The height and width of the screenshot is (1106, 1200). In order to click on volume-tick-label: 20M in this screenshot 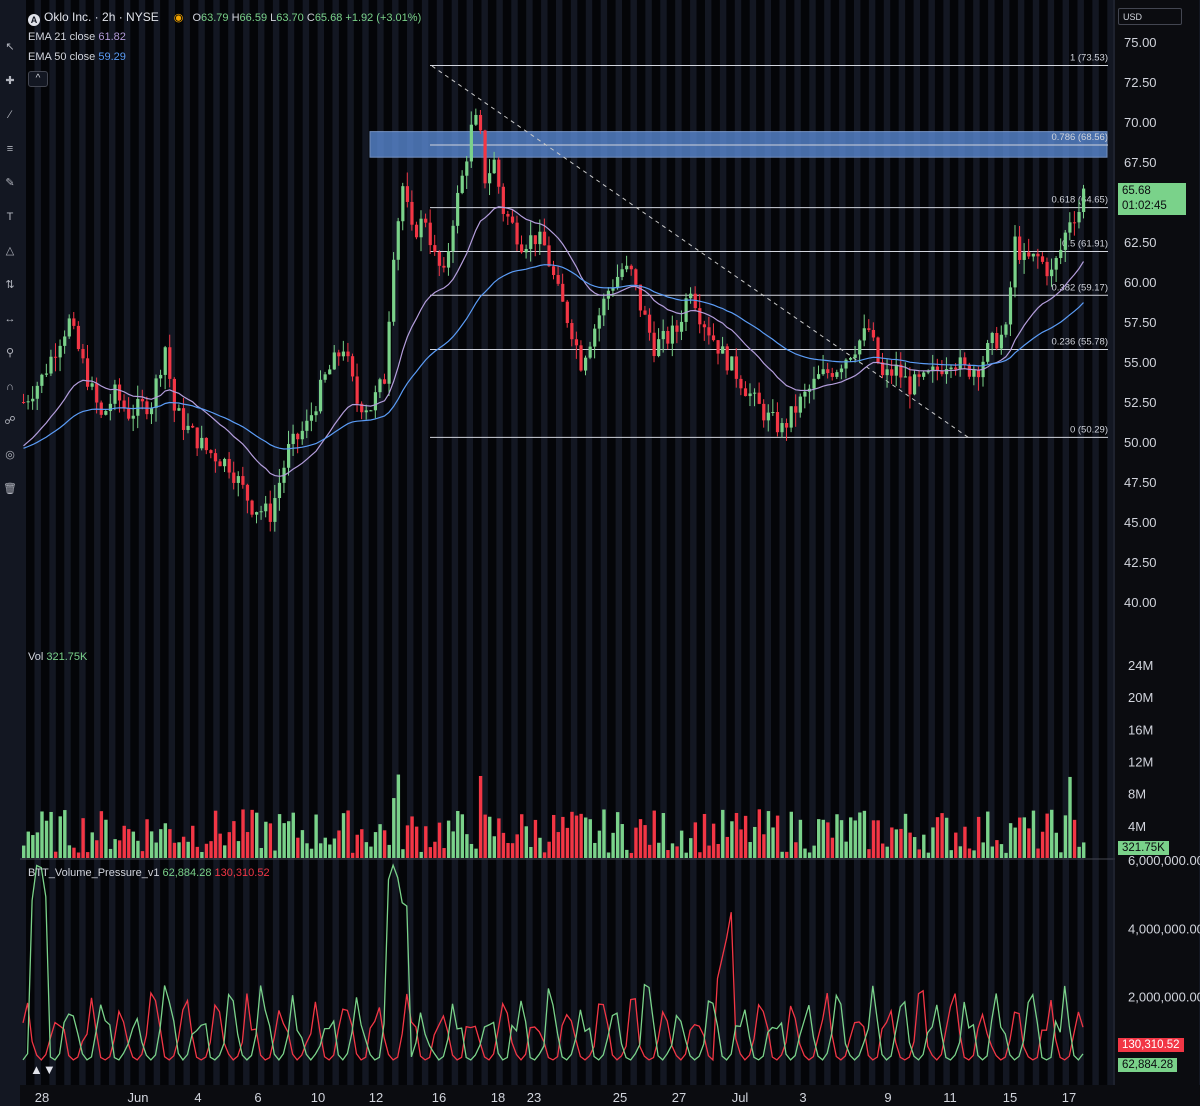, I will do `click(1140, 697)`.